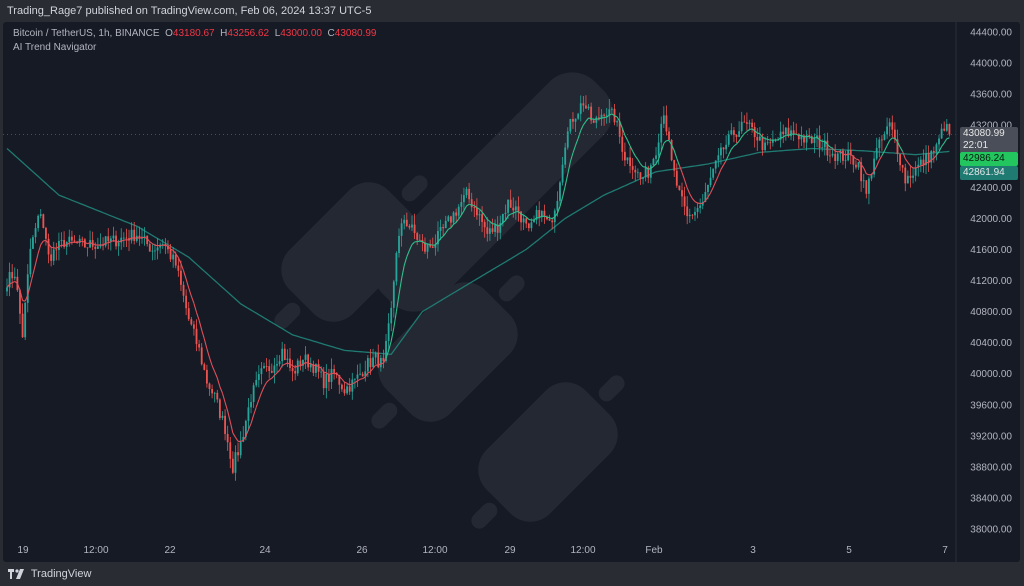 The height and width of the screenshot is (586, 1024). Describe the element at coordinates (482, 550) in the screenshot. I see `time-axis: 19 12:00 22 24 26 12:00 29 12:00 Feb 3 5 7` at that location.